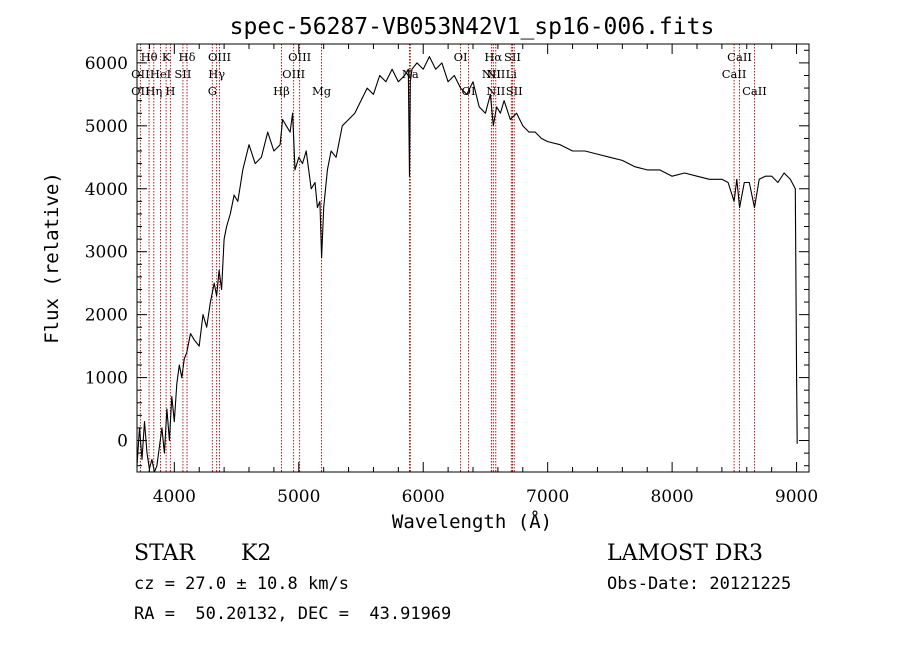 Image resolution: width=900 pixels, height=649 pixels. Describe the element at coordinates (216, 74) in the screenshot. I see `line-label: Hγ` at that location.